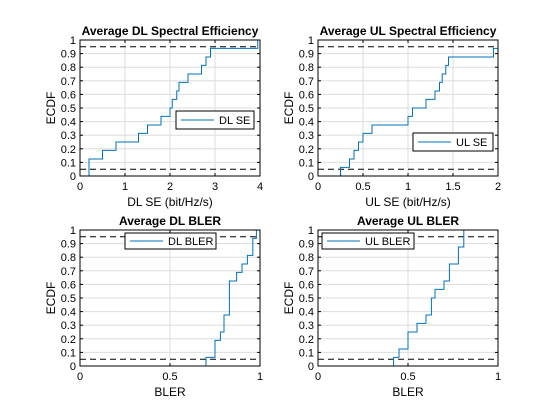 The width and height of the screenshot is (560, 420). What do you see at coordinates (170, 31) in the screenshot?
I see `chart-title: Average DL Spectral Efficiency` at bounding box center [170, 31].